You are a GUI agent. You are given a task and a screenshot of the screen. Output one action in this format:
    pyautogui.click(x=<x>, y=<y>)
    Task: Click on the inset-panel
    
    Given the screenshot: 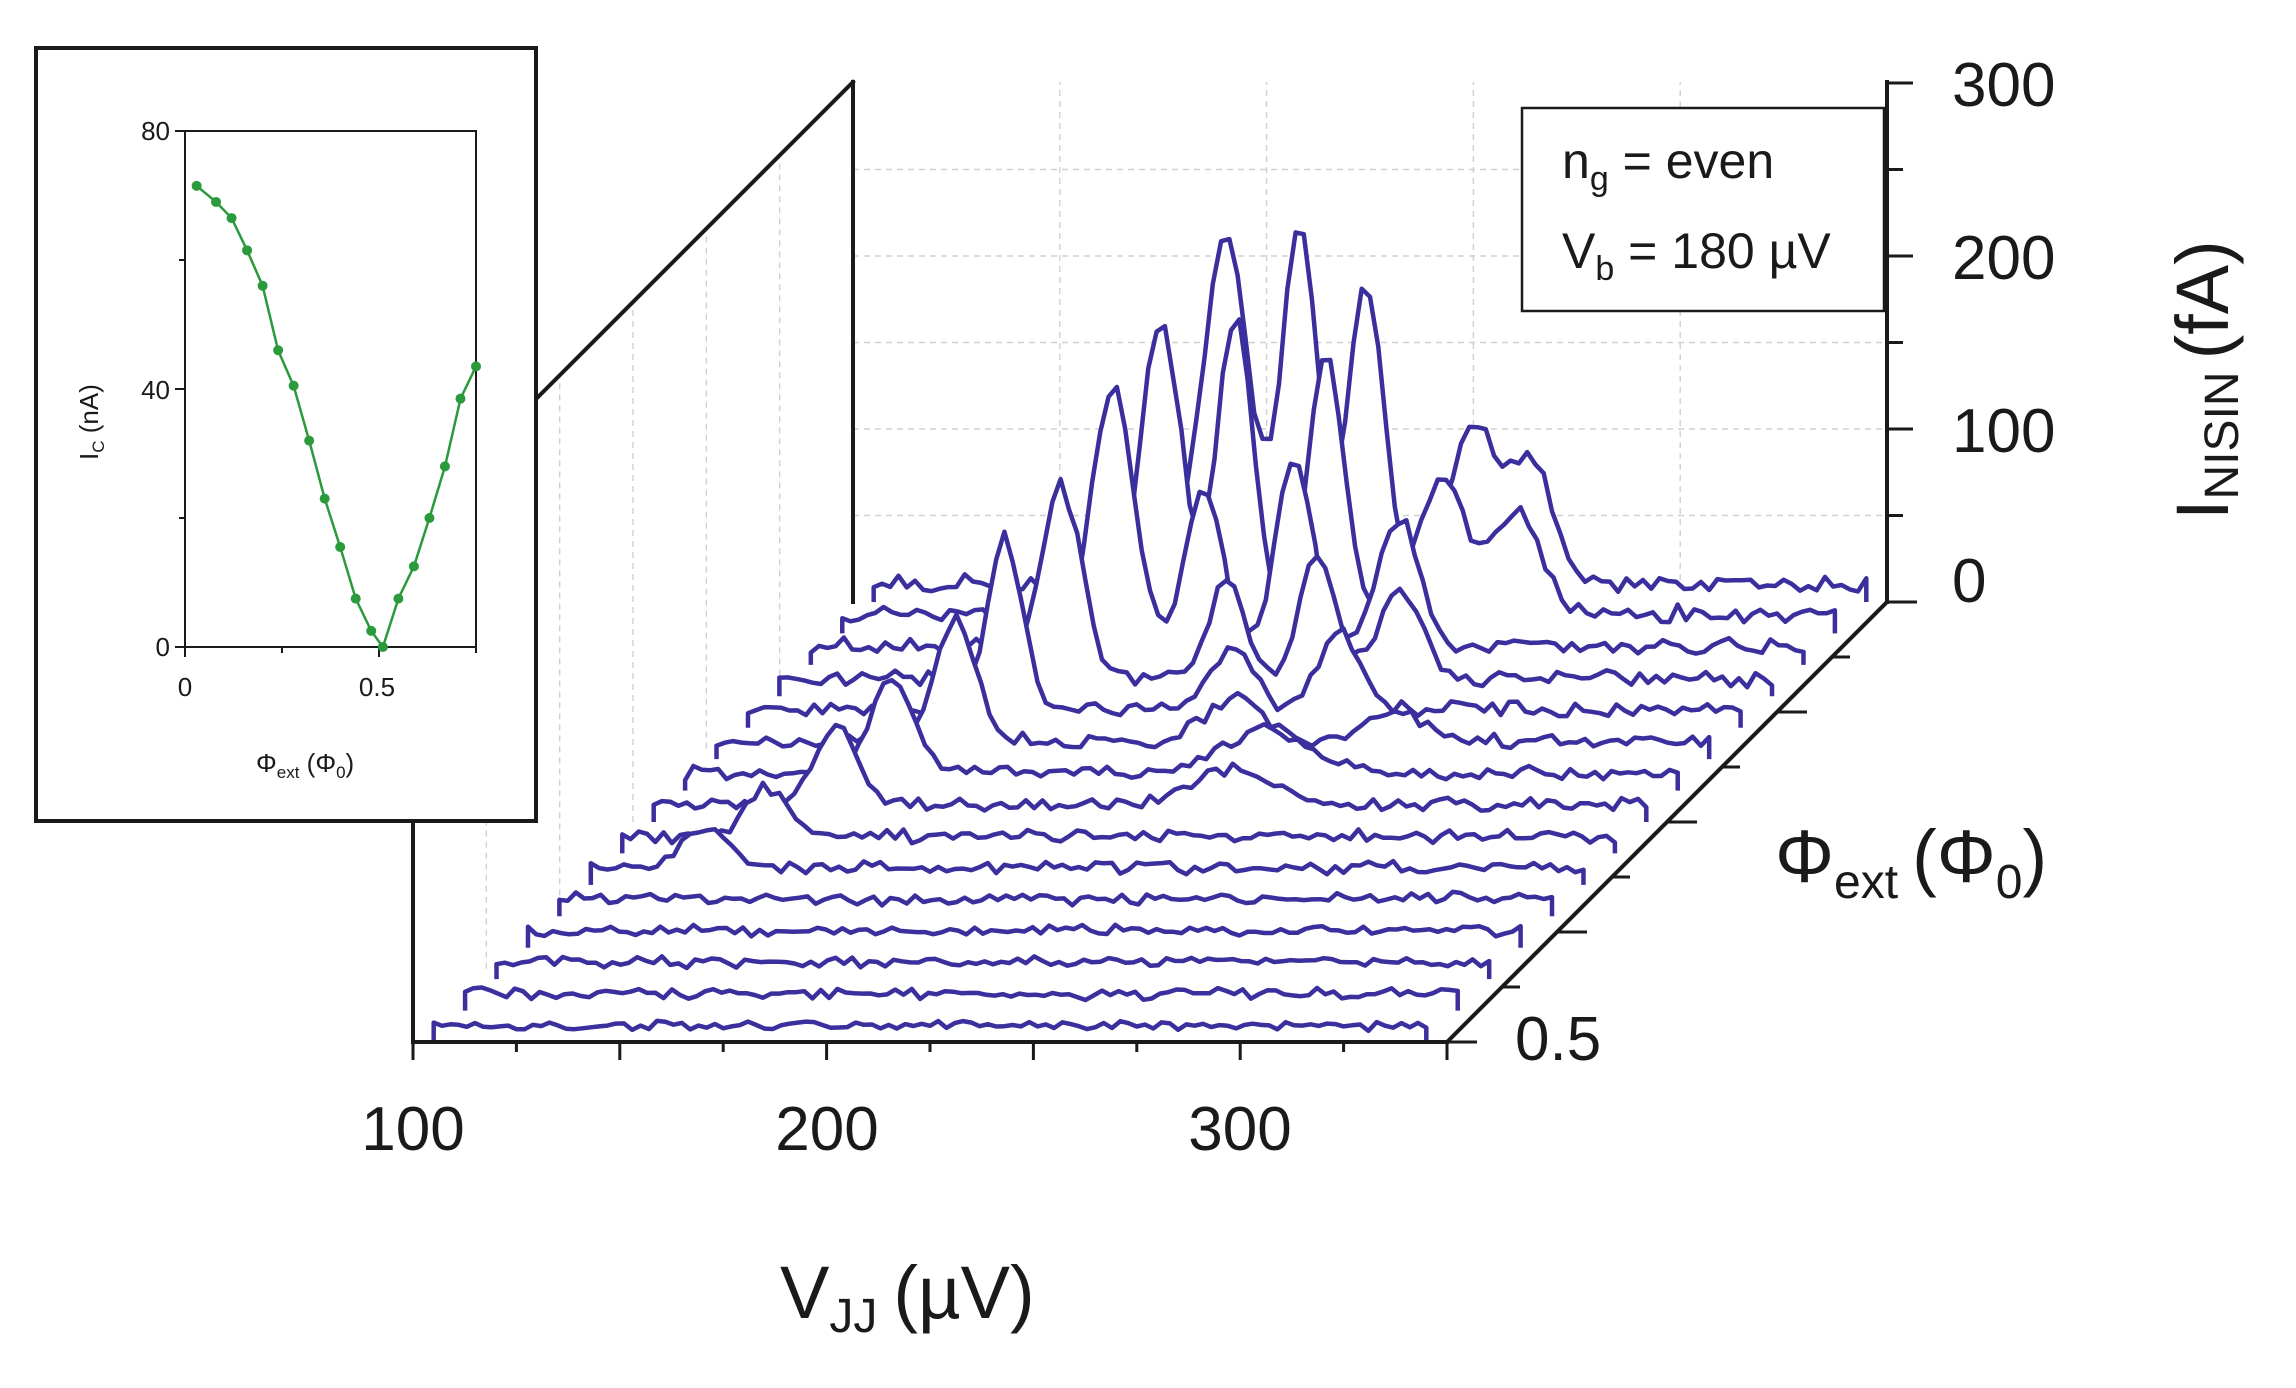 What is the action you would take?
    pyautogui.click(x=286, y=434)
    